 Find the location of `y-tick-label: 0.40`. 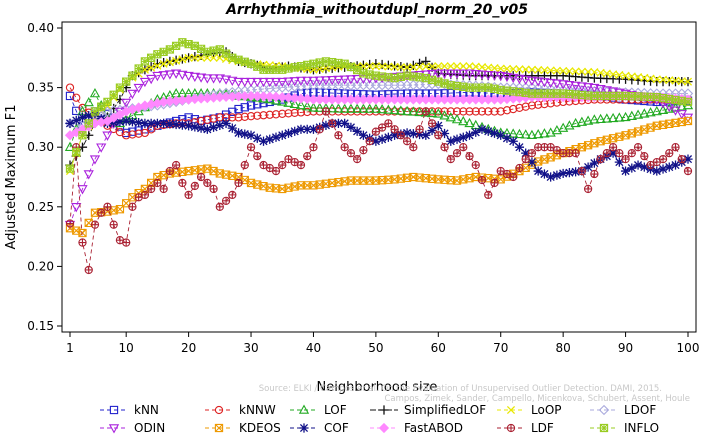

y-tick-label: 0.40 is located at coordinates (40, 28).